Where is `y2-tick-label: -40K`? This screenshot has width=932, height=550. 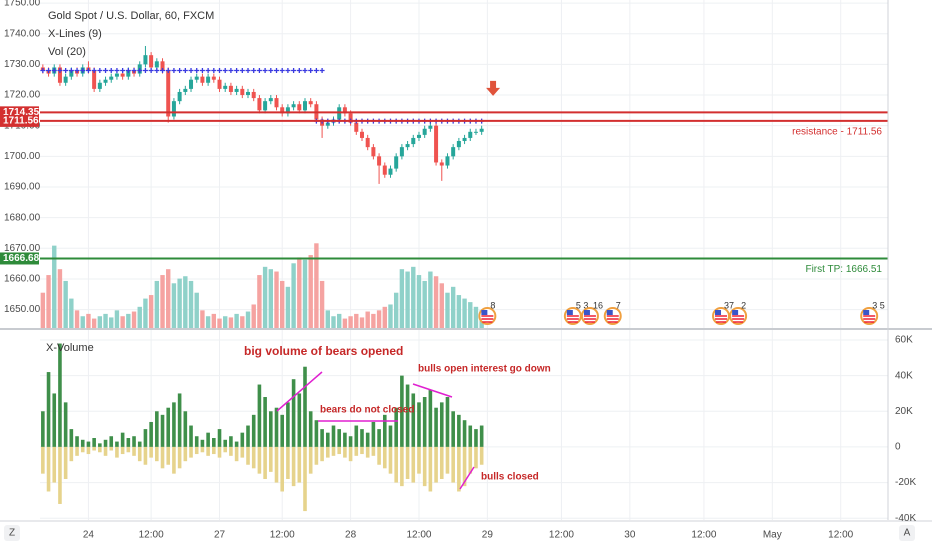
y2-tick-label: -40K is located at coordinates (905, 518).